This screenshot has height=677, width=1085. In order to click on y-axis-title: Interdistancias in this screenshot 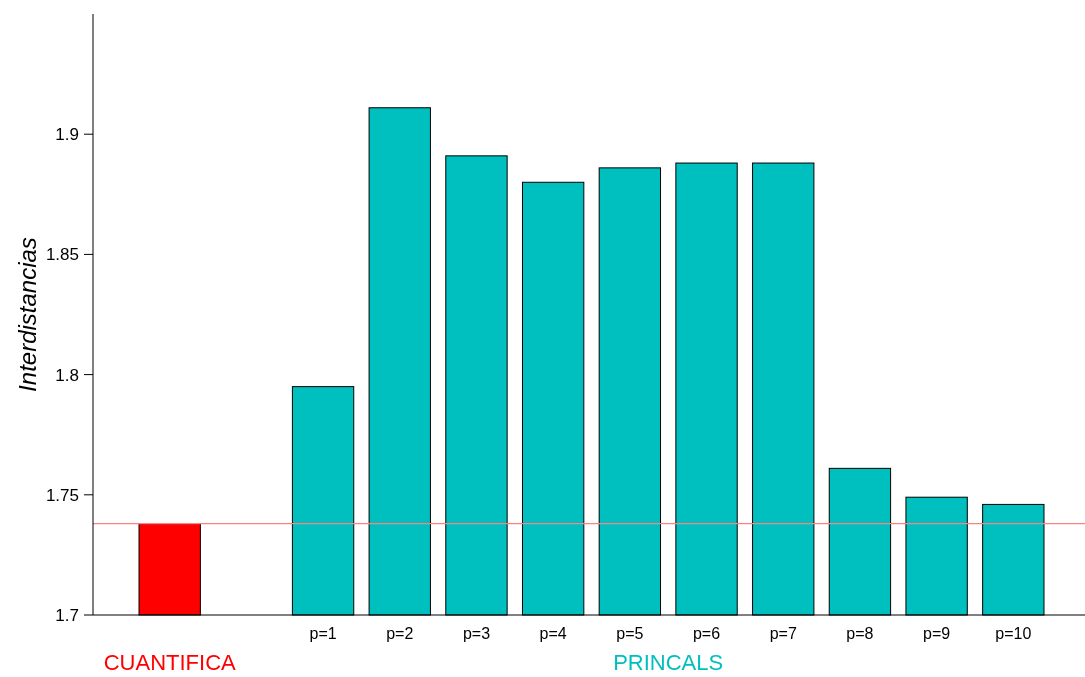, I will do `click(27, 314)`.